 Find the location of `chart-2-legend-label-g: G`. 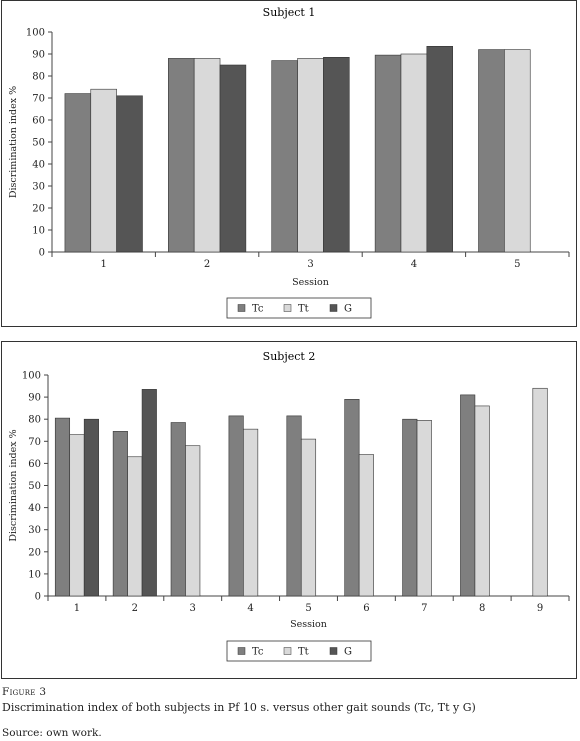

chart-2-legend-label-g: G is located at coordinates (348, 652).